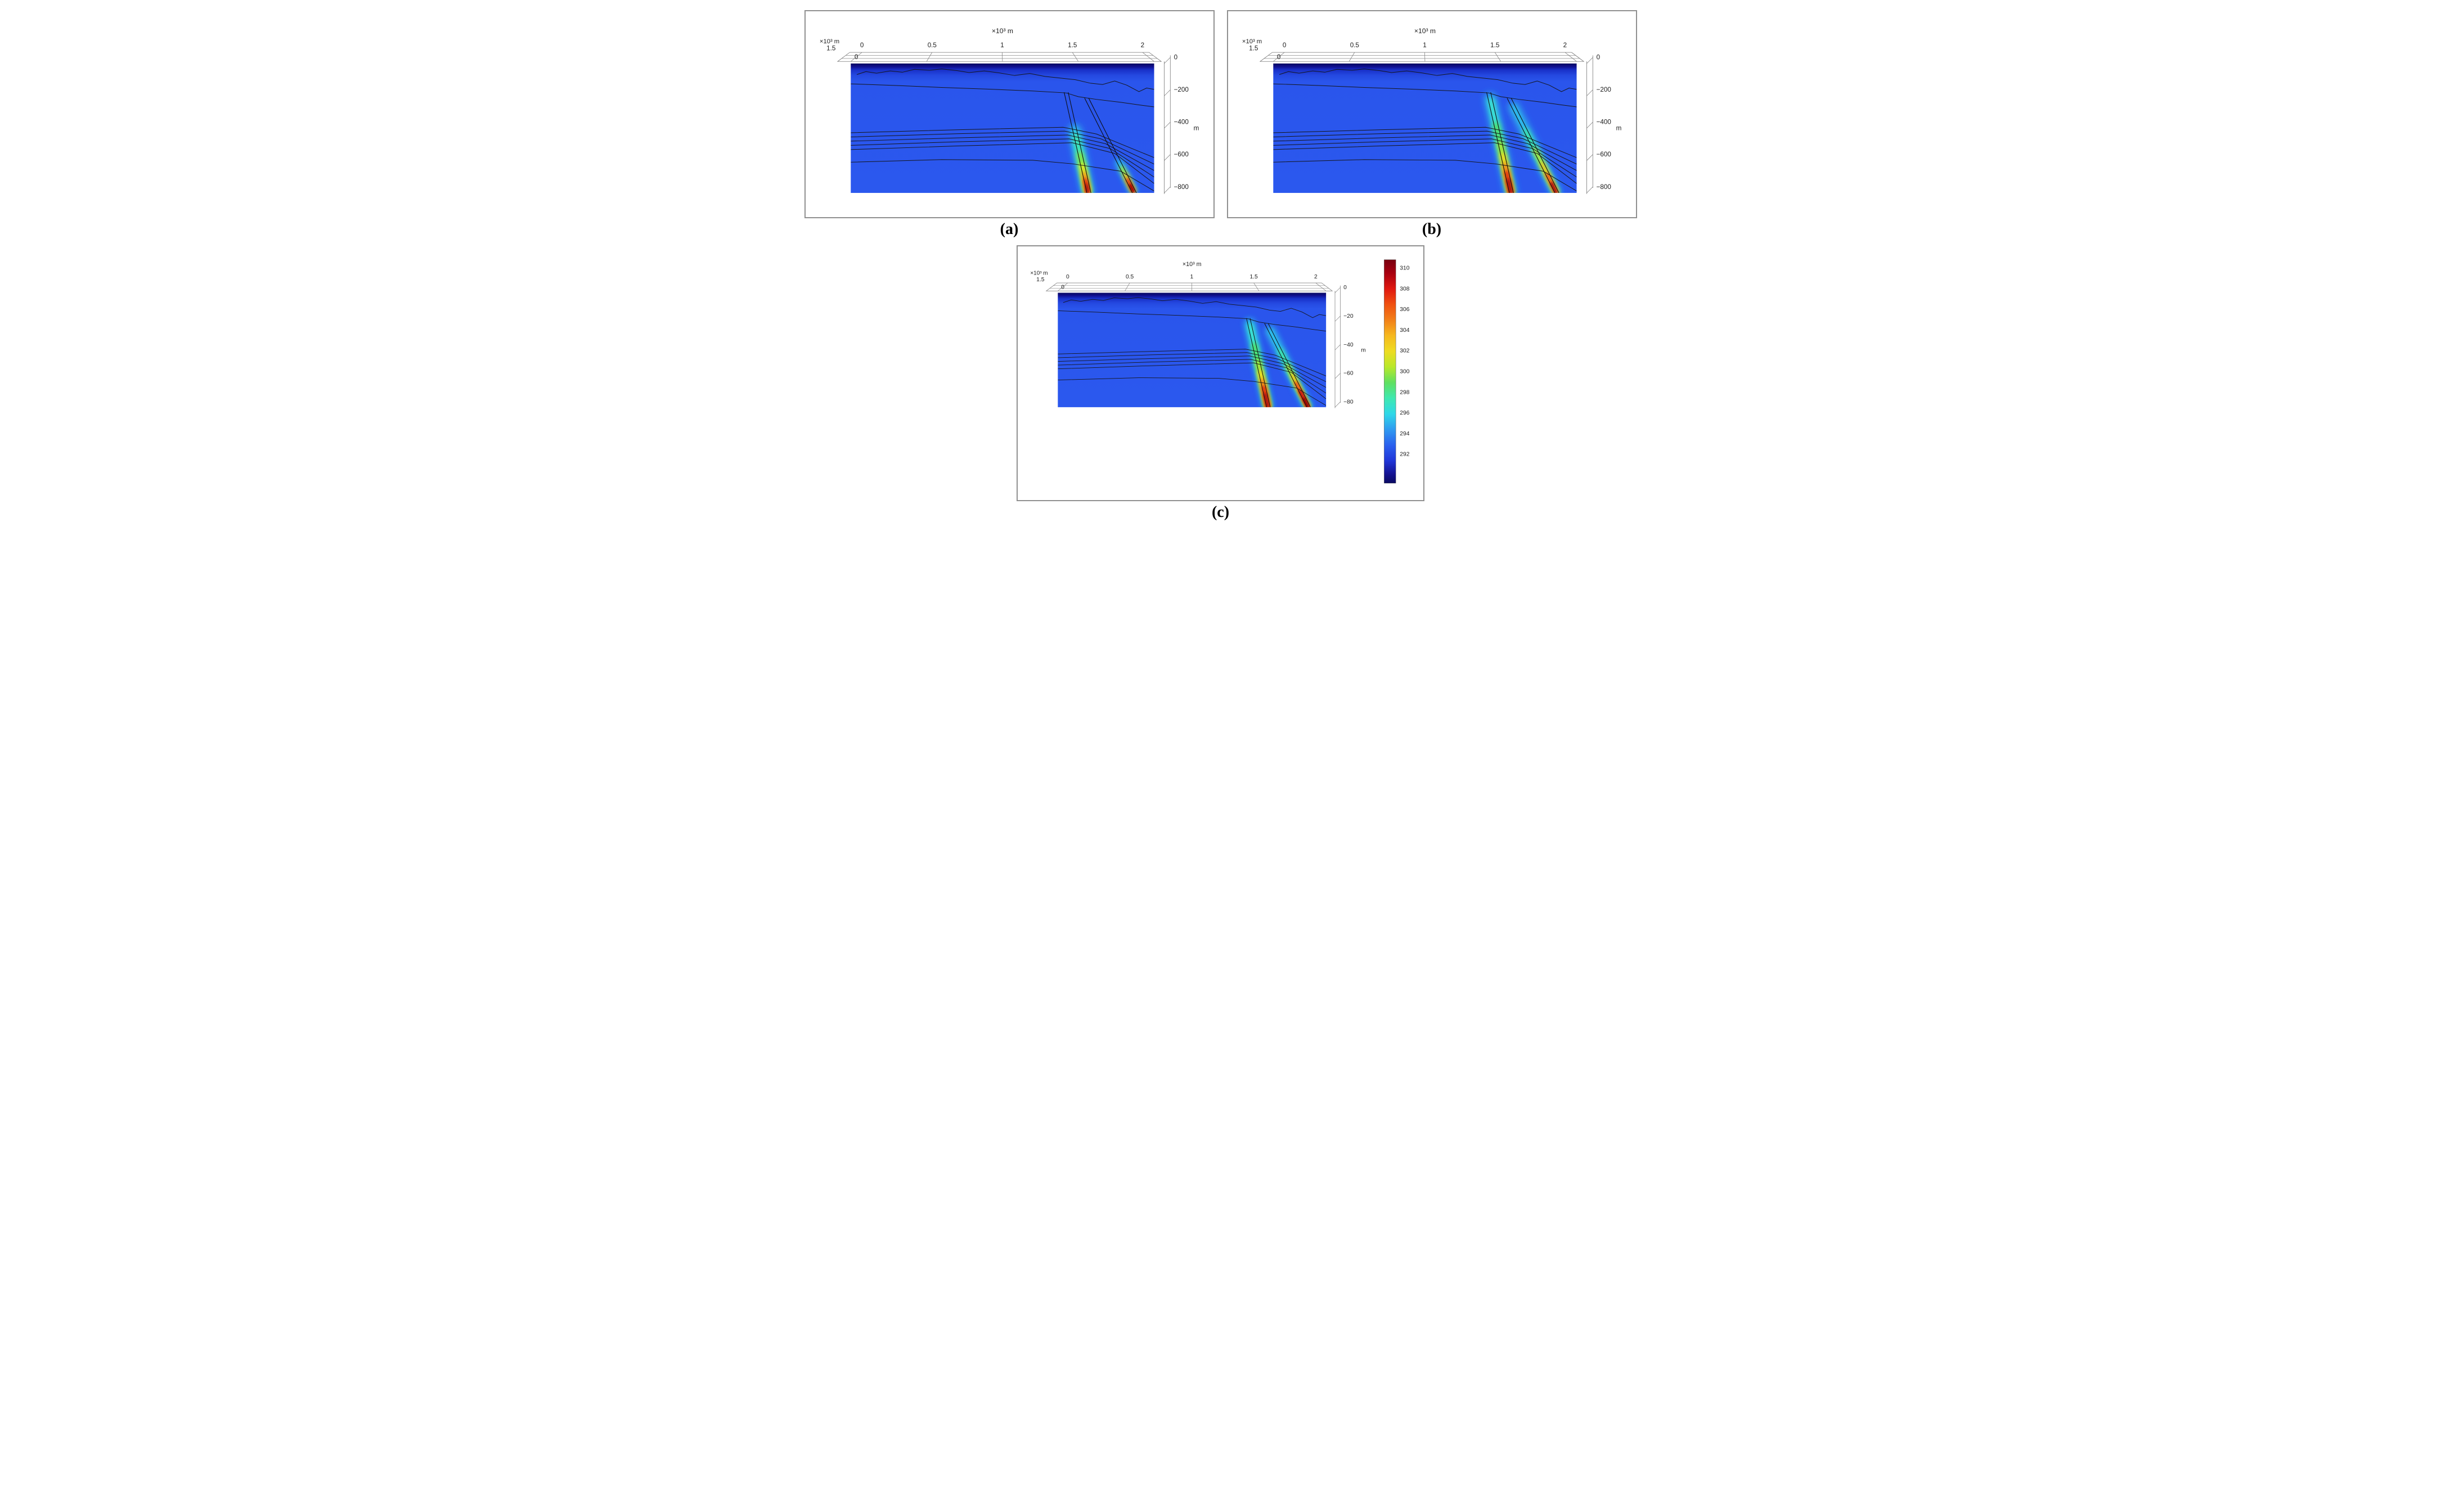 The width and height of the screenshot is (2441, 1512). I want to click on panel-a-caption: (a), so click(1009, 229).